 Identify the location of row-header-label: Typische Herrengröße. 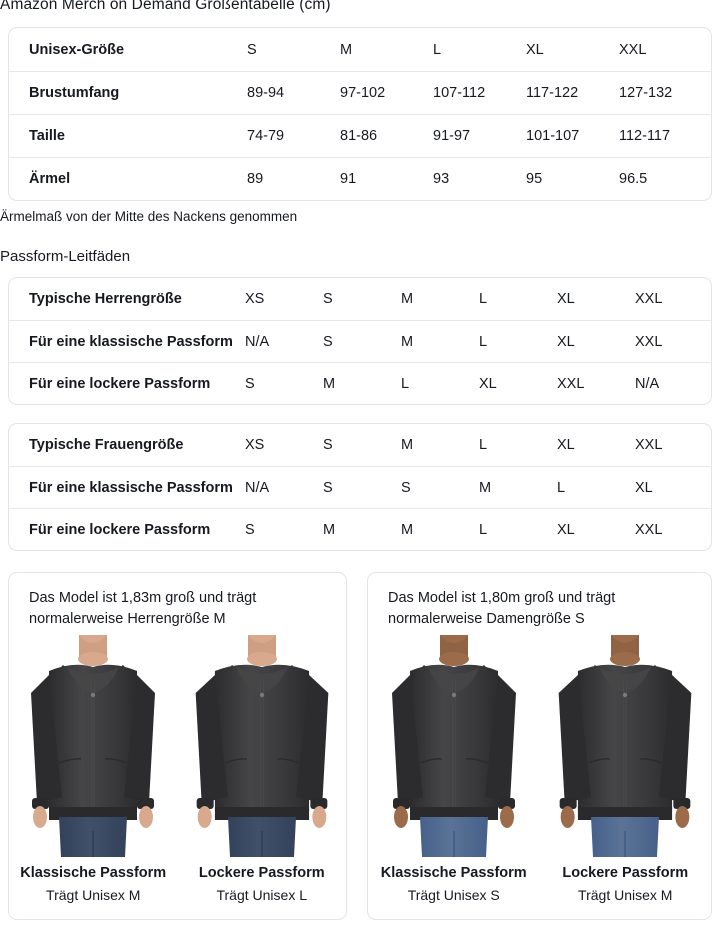
(105, 299).